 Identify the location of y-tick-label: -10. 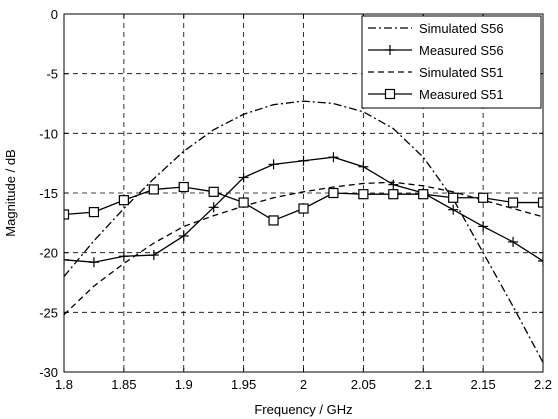
(48, 133).